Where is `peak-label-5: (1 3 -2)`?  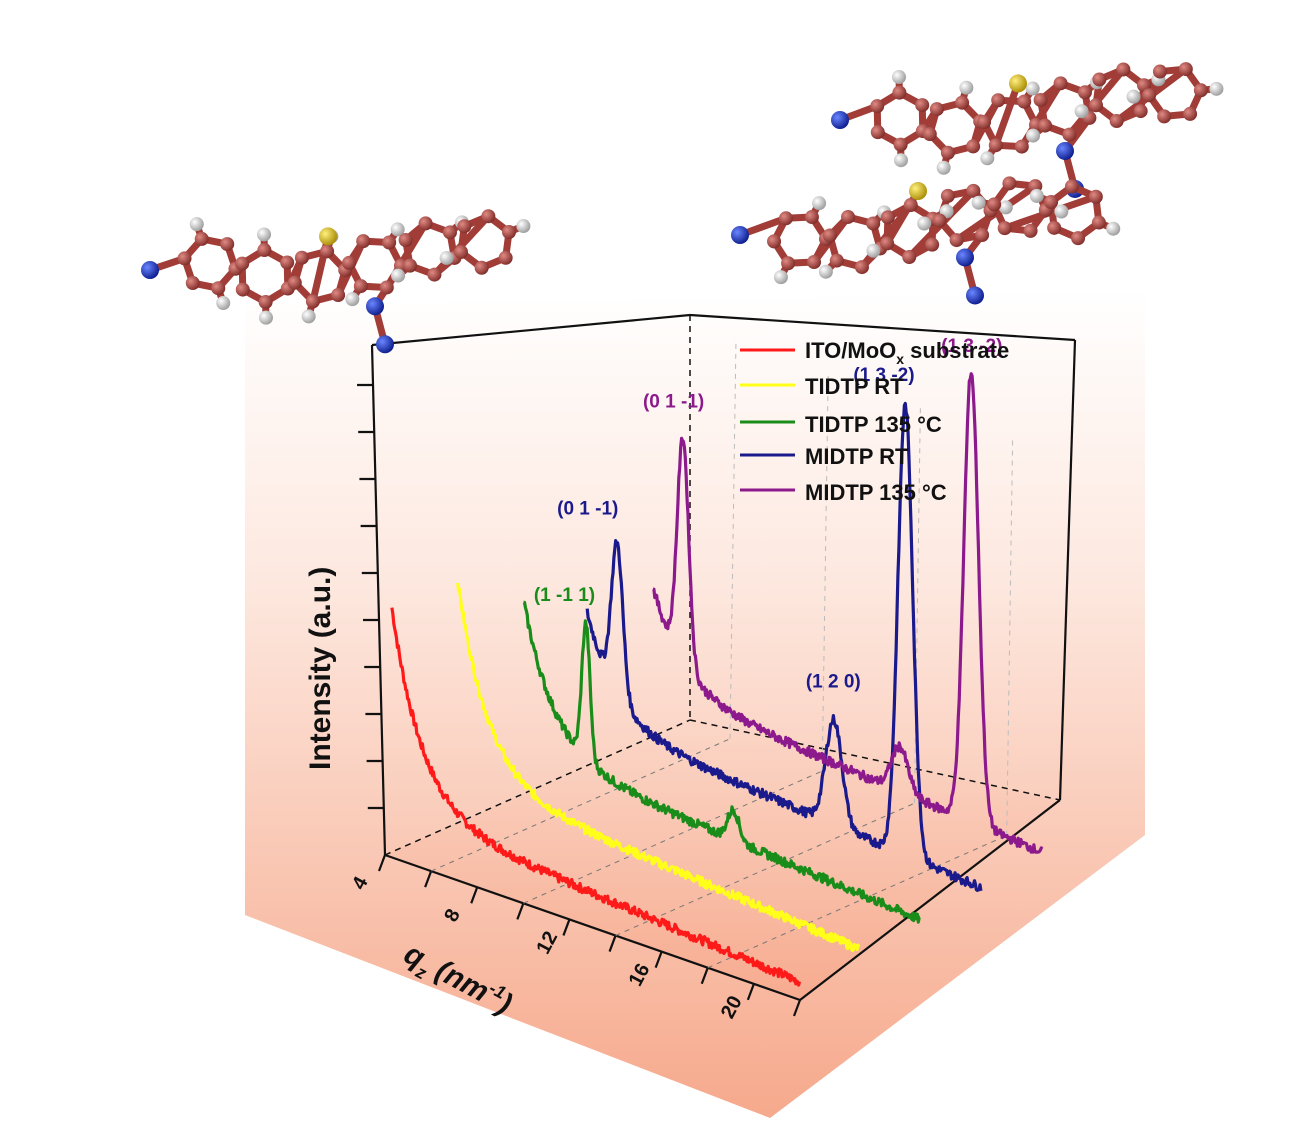
peak-label-5: (1 3 -2) is located at coordinates (971, 346).